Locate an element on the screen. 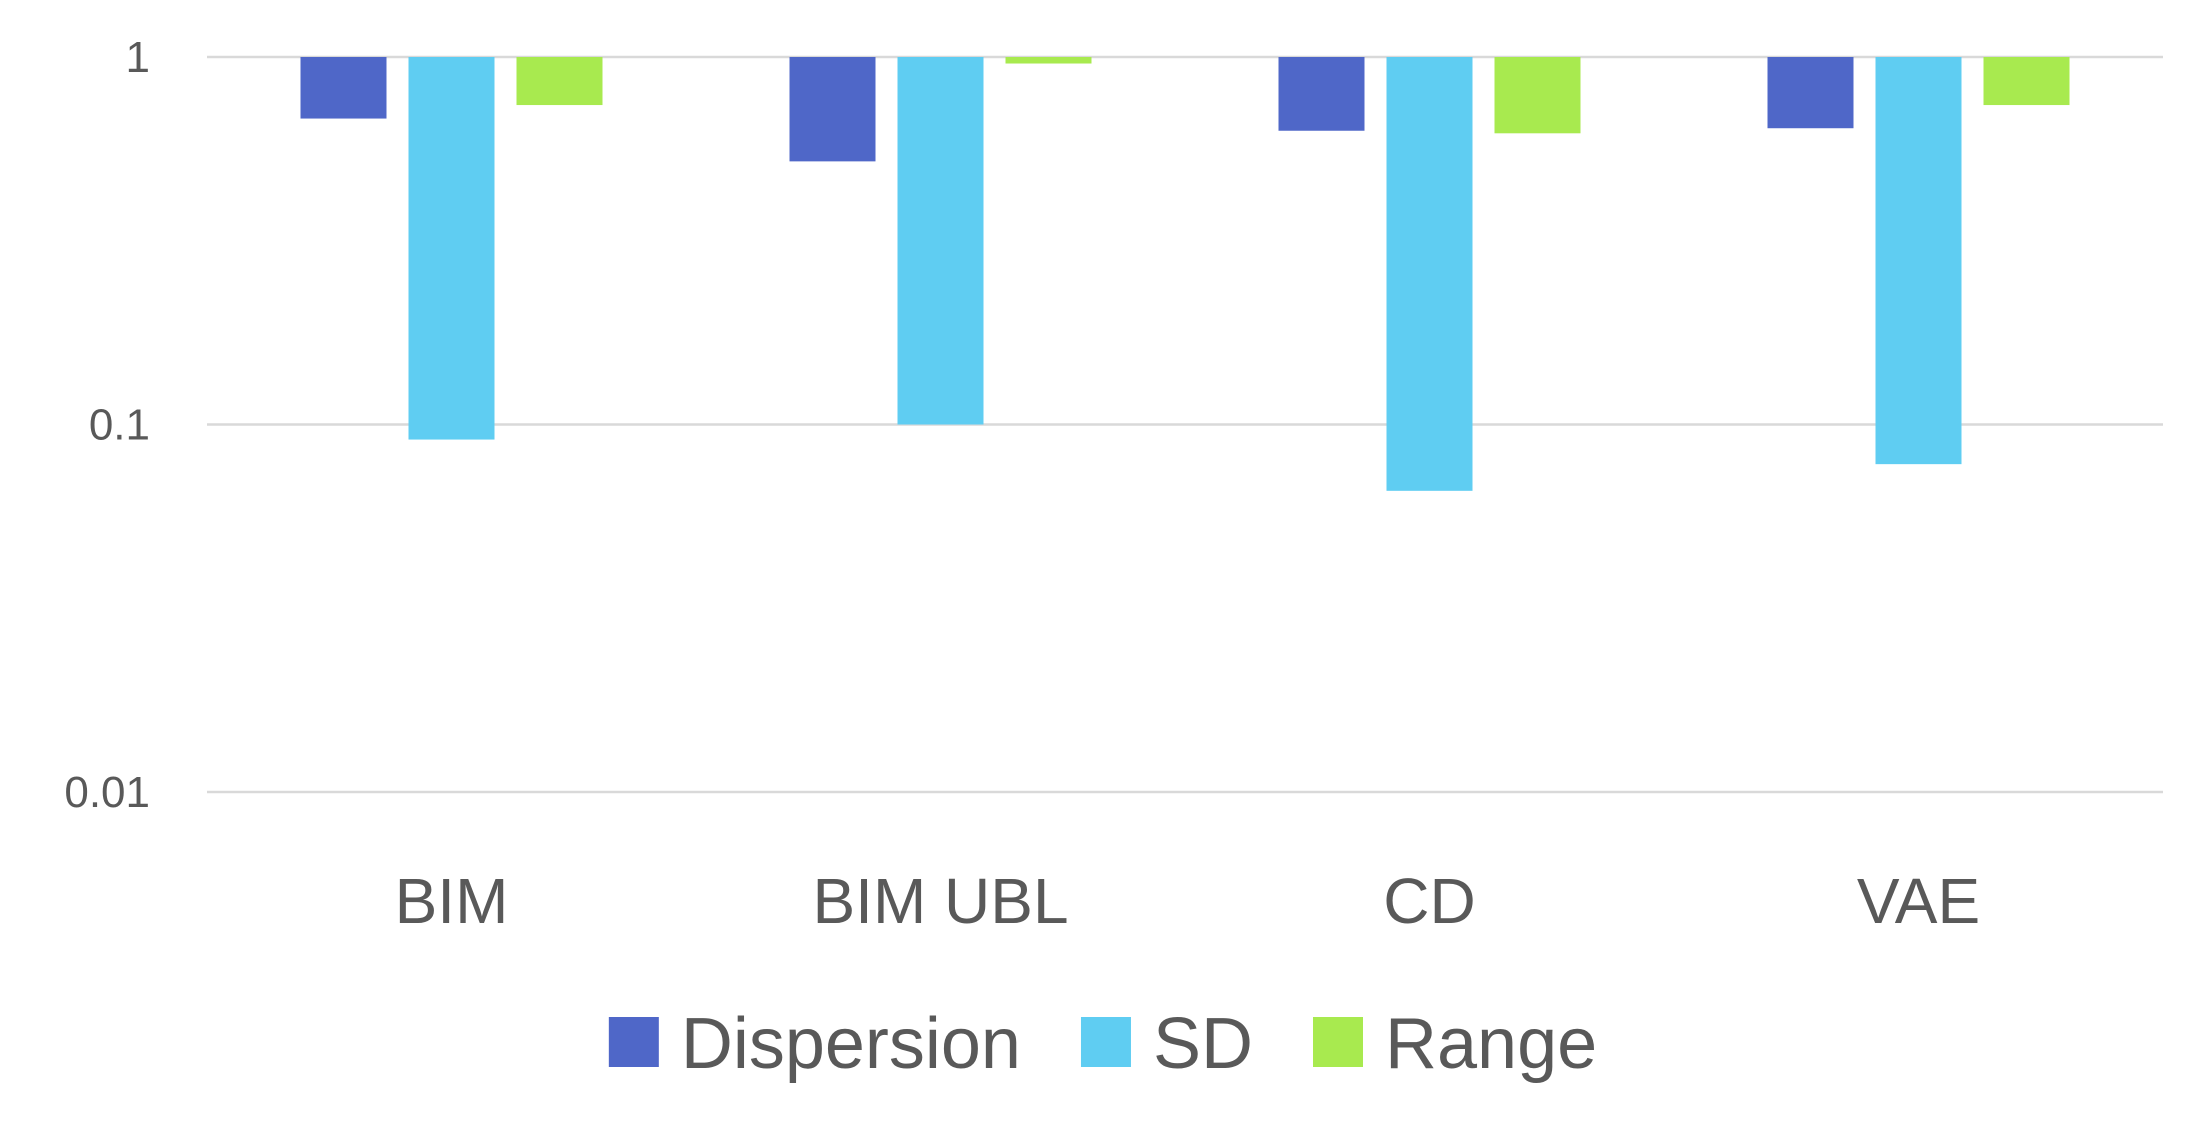 The height and width of the screenshot is (1138, 2206). legend: Dispersion SD Range is located at coordinates (1102, 1044).